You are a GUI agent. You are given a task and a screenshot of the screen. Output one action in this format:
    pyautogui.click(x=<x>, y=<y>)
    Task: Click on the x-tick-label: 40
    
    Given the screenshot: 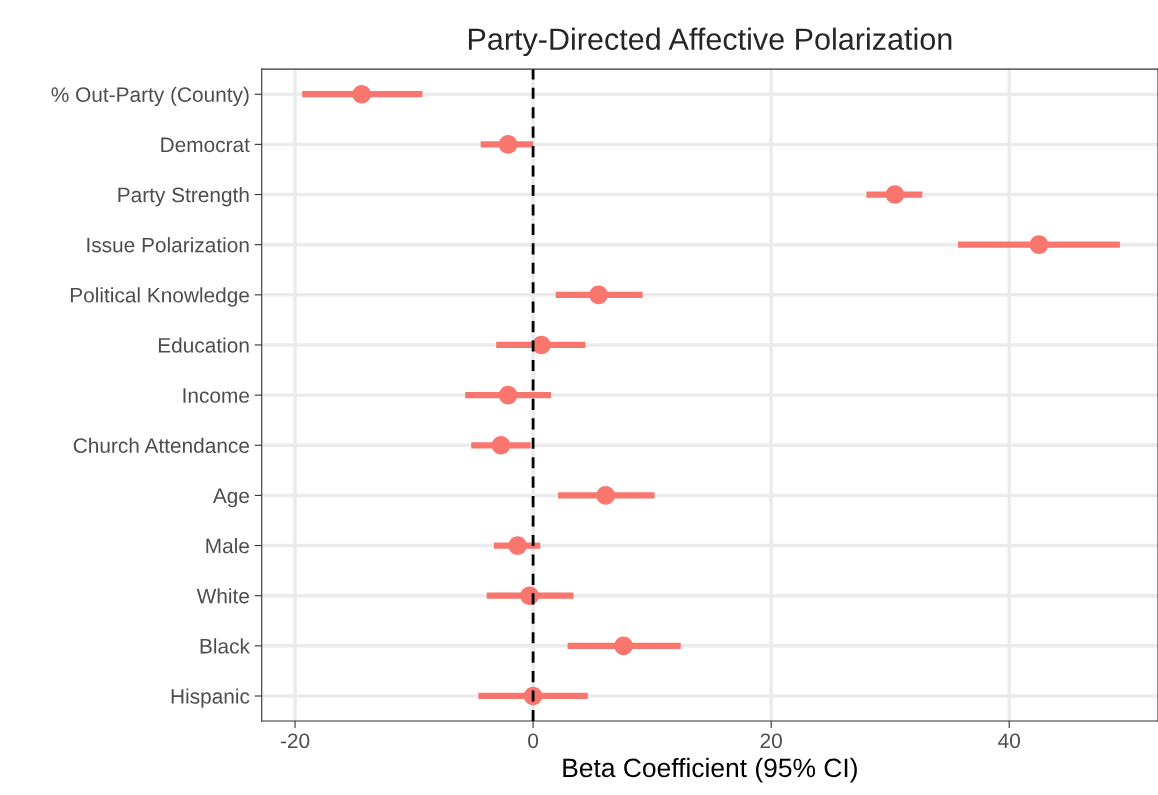 What is the action you would take?
    pyautogui.click(x=1009, y=741)
    